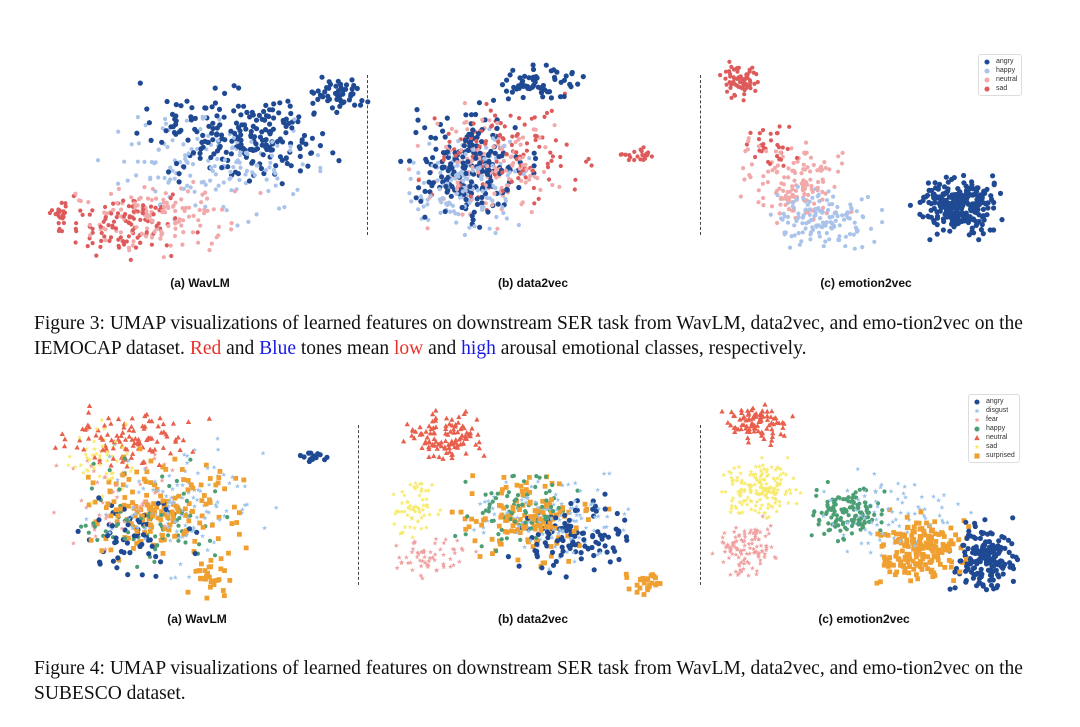 This screenshot has width=1080, height=727. What do you see at coordinates (866, 283) in the screenshot?
I see `panel-title: (c) emotion2vec` at bounding box center [866, 283].